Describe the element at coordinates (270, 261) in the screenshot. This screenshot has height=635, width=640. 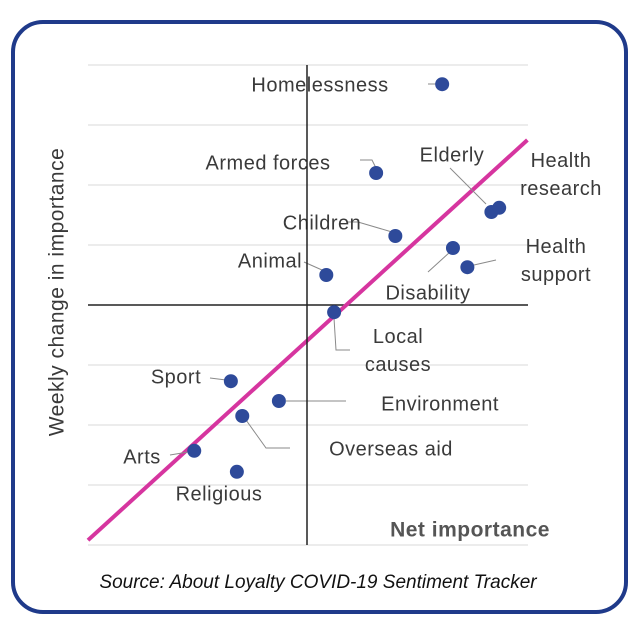
I see `point-label: Animal` at that location.